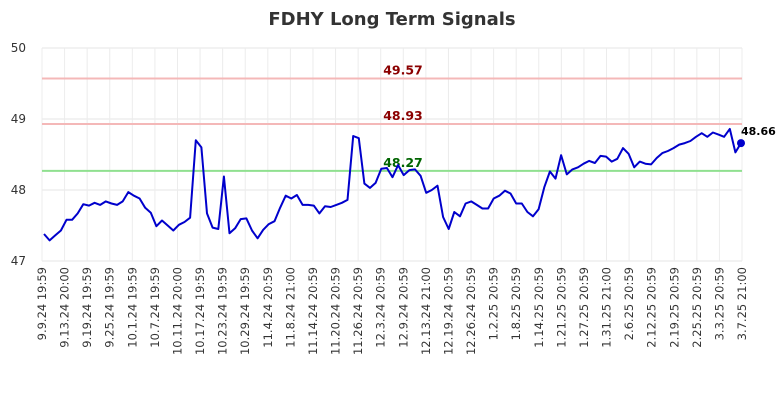 Image resolution: width=784 pixels, height=400 pixels. I want to click on x-tick-label: 12.19.24 20:59, so click(448, 311).